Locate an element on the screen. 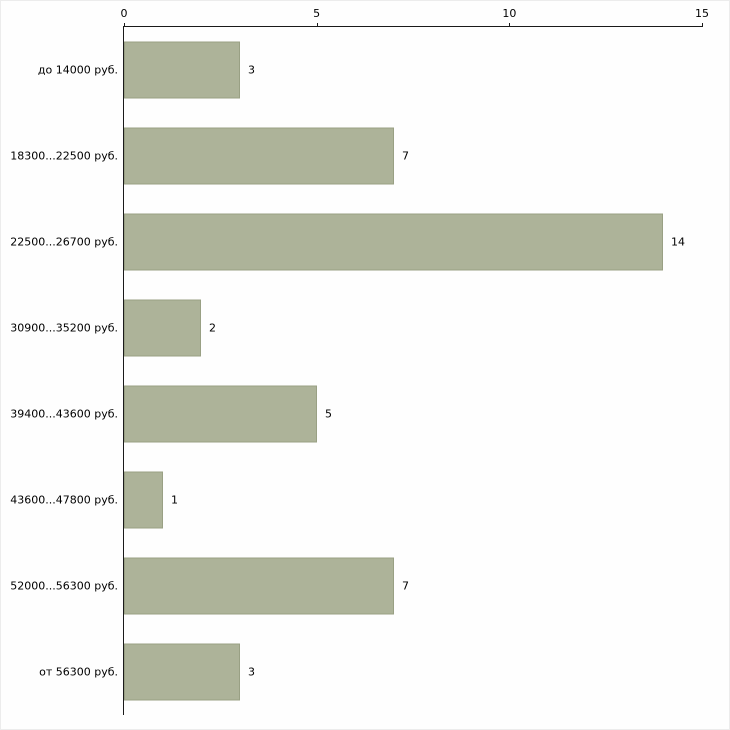  bar-row: до 14000 руб. 3 is located at coordinates (370, 70).